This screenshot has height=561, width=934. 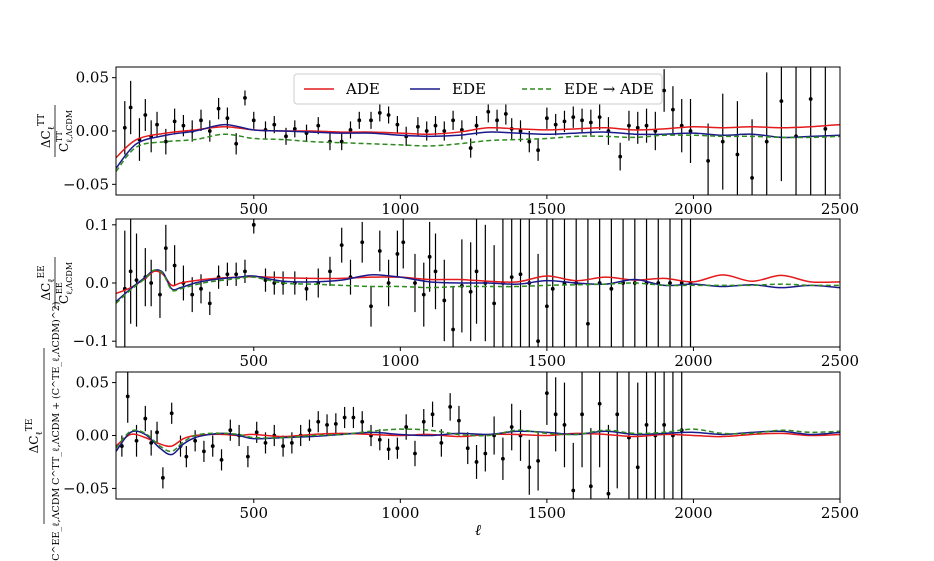 I want to click on x-tick-label-te: 500, so click(x=253, y=513).